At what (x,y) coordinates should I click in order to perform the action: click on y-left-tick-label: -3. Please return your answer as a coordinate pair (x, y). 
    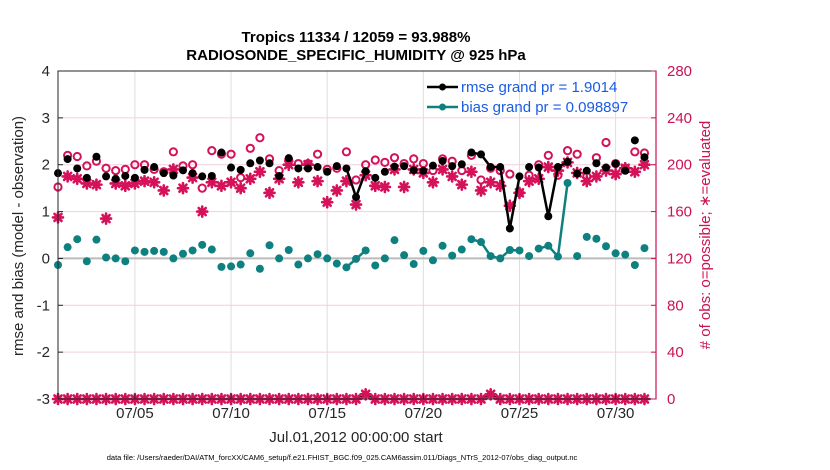
    Looking at the image, I should click on (43, 399).